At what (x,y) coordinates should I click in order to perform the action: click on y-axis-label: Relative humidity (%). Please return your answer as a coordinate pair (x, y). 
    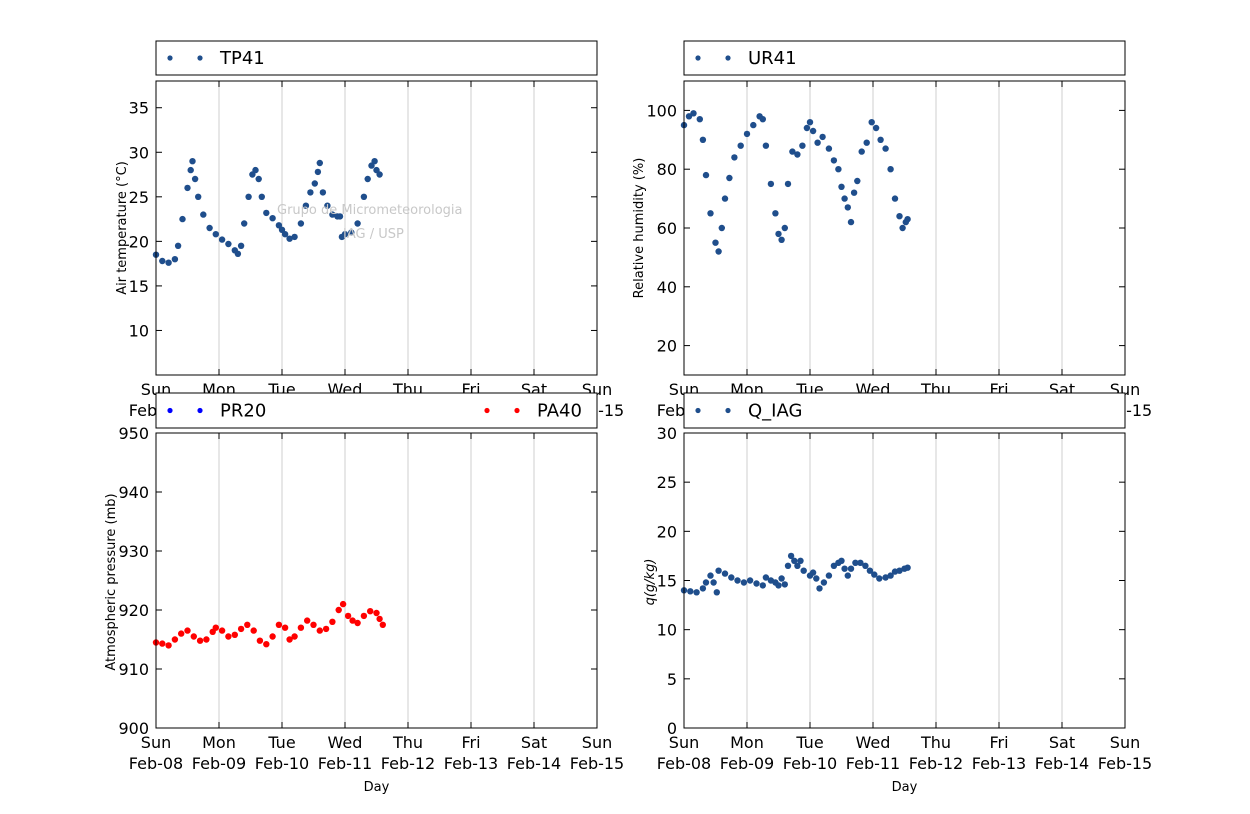
    Looking at the image, I should click on (639, 228).